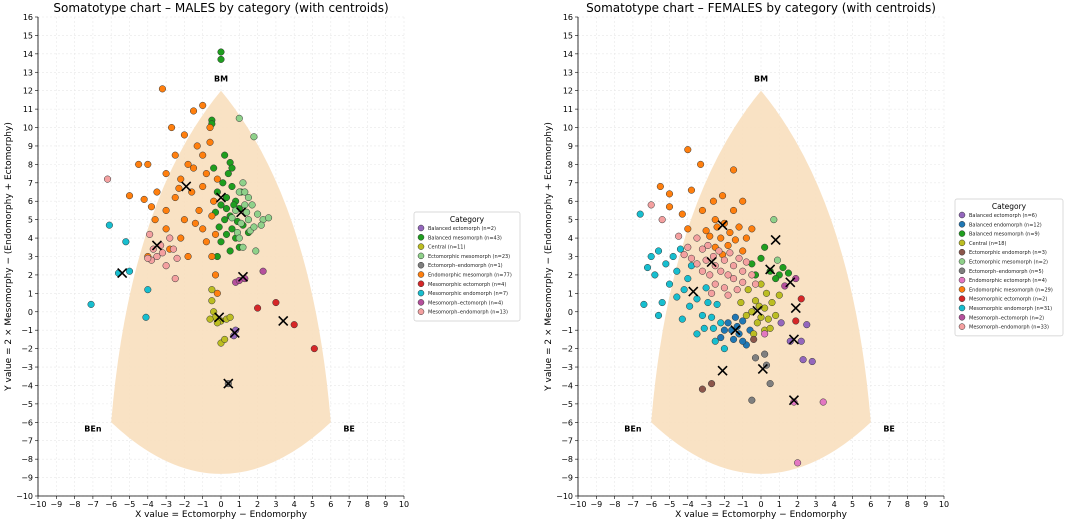  I want to click on y-tick-label: −2, so click(27, 349).